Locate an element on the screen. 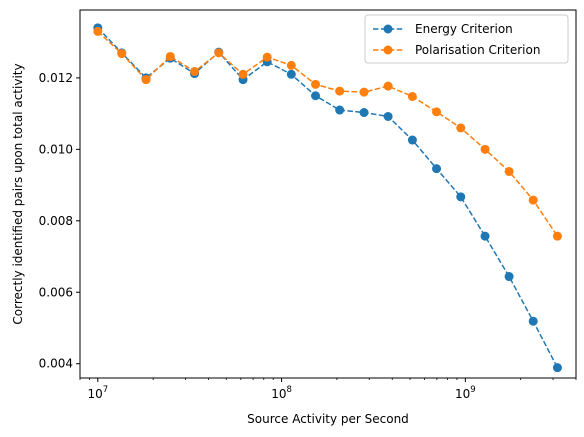  legend: Energy Criterion Polarisation Criterion is located at coordinates (466, 39).